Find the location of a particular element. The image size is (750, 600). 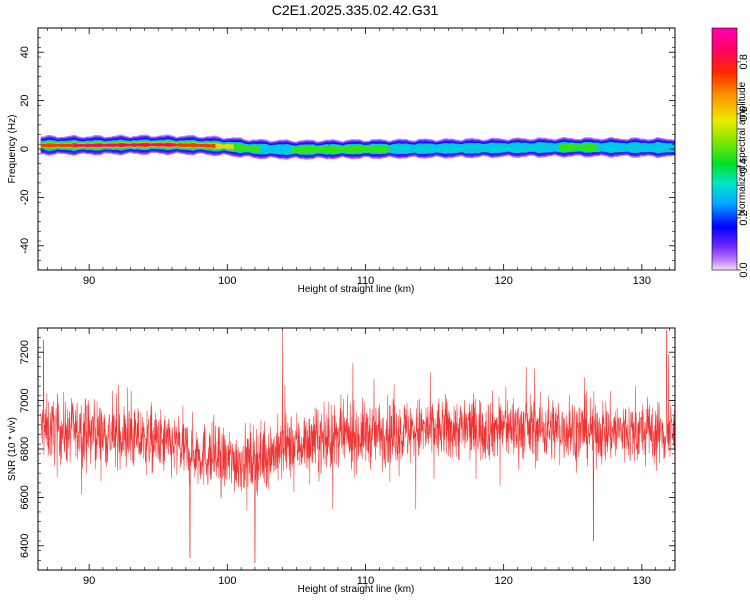

y-tick-label: 40 is located at coordinates (25, 52).